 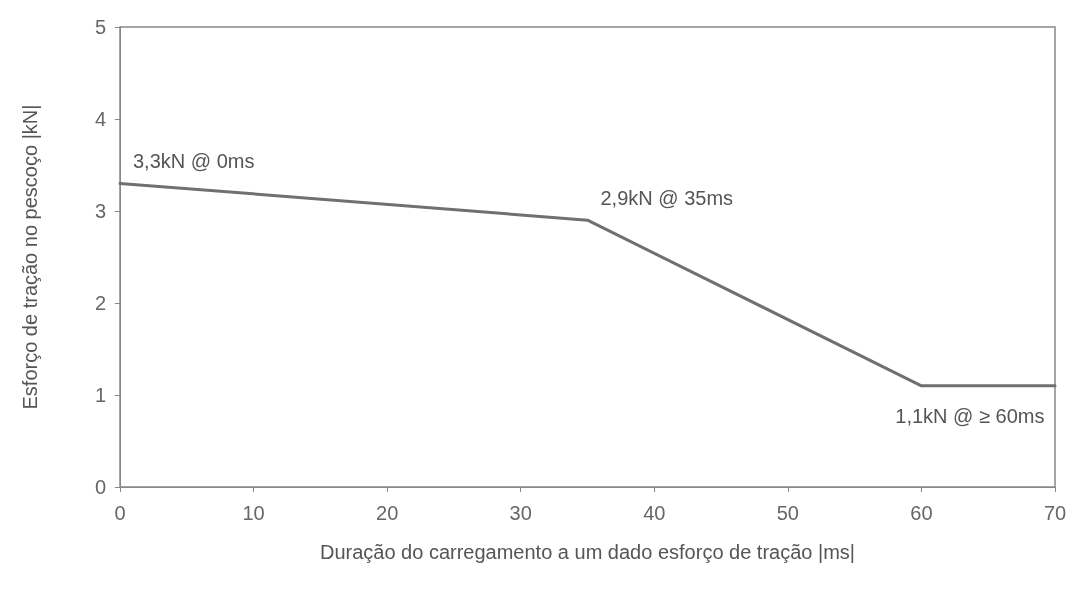 What do you see at coordinates (587, 552) in the screenshot?
I see `x-axis-title: Duração do carregamento a um dado esforço de tração |ms|` at bounding box center [587, 552].